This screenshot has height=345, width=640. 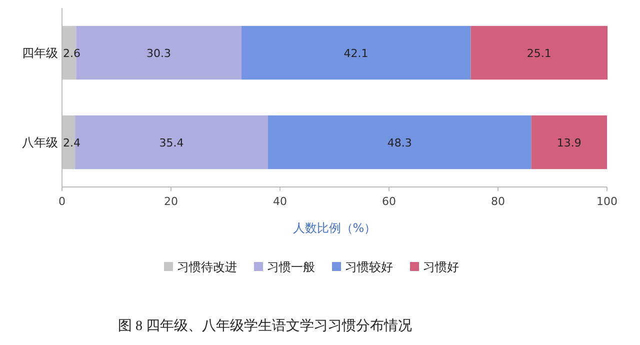 What do you see at coordinates (498, 201) in the screenshot?
I see `x-tick-label: 80` at bounding box center [498, 201].